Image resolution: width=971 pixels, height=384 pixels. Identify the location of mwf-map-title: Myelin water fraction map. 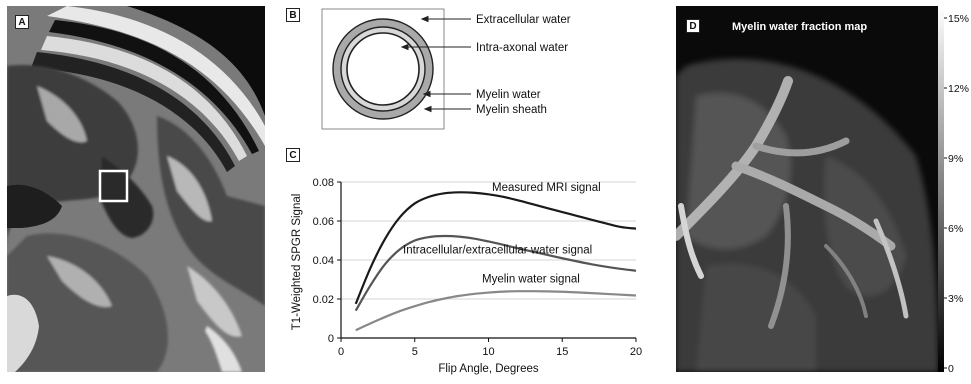
(799, 27).